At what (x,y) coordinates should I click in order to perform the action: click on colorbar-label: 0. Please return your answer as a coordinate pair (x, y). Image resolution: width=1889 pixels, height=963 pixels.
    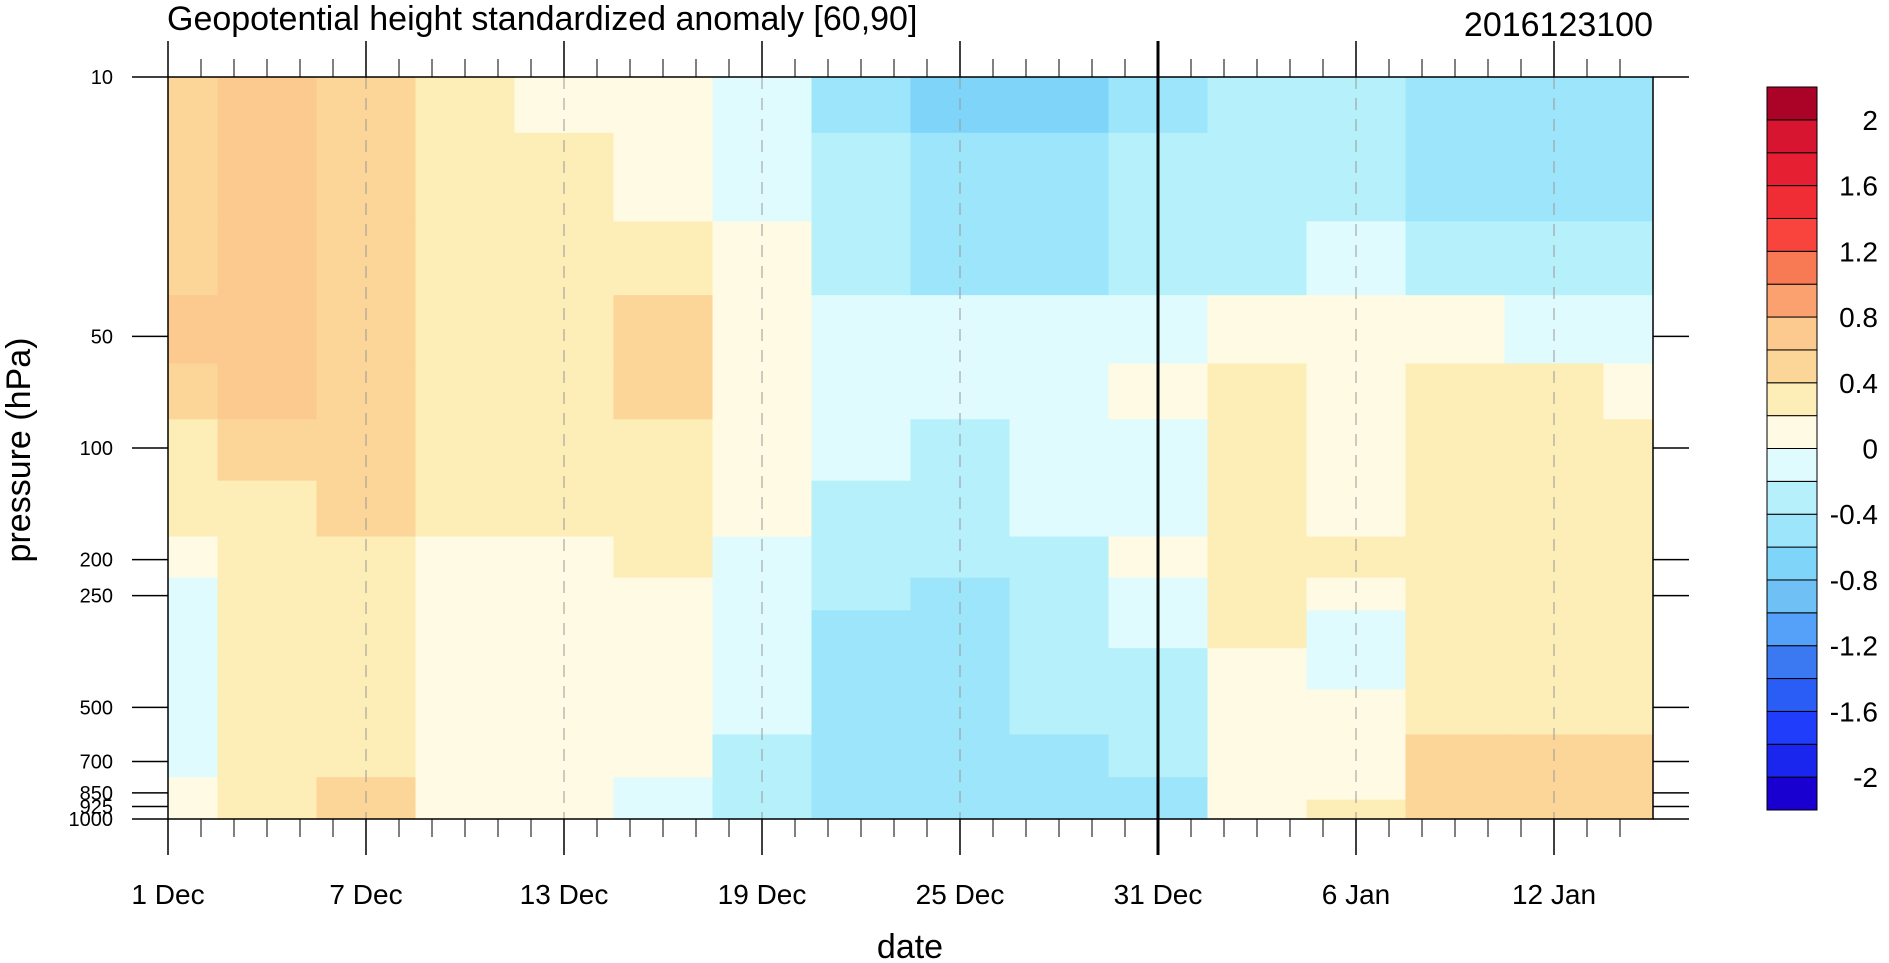
    Looking at the image, I should click on (1870, 449).